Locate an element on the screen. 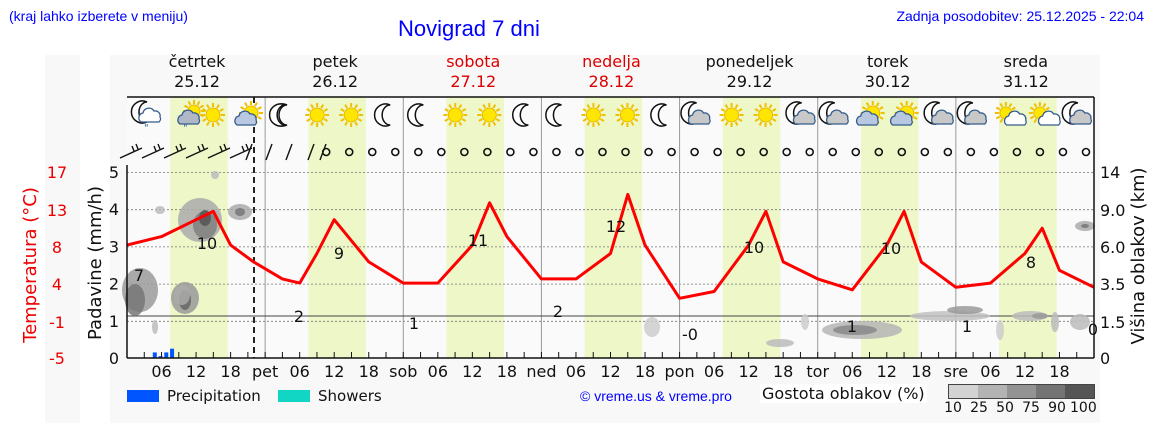 Image resolution: width=1152 pixels, height=443 pixels. day-header-0: četrtek 25.12 is located at coordinates (197, 72).